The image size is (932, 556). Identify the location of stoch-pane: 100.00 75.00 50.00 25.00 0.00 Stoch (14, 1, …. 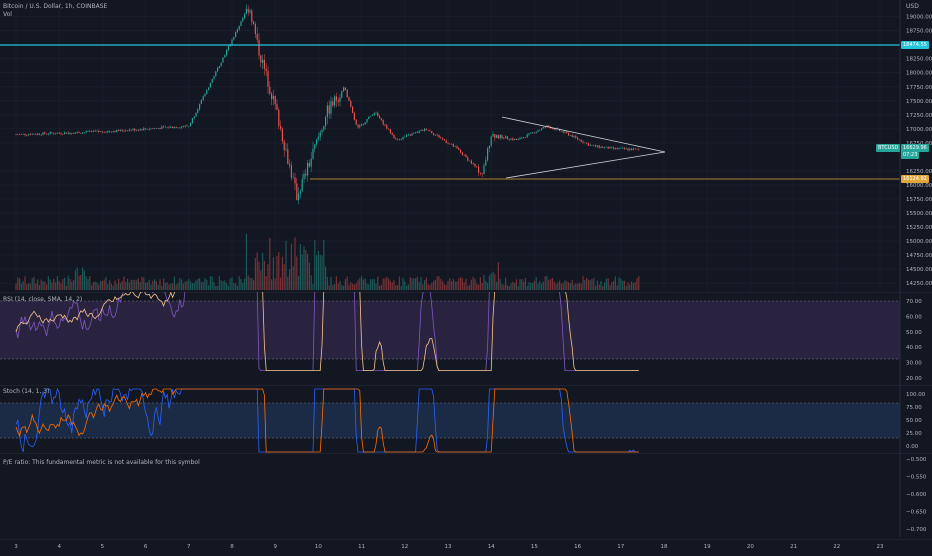
(466, 418).